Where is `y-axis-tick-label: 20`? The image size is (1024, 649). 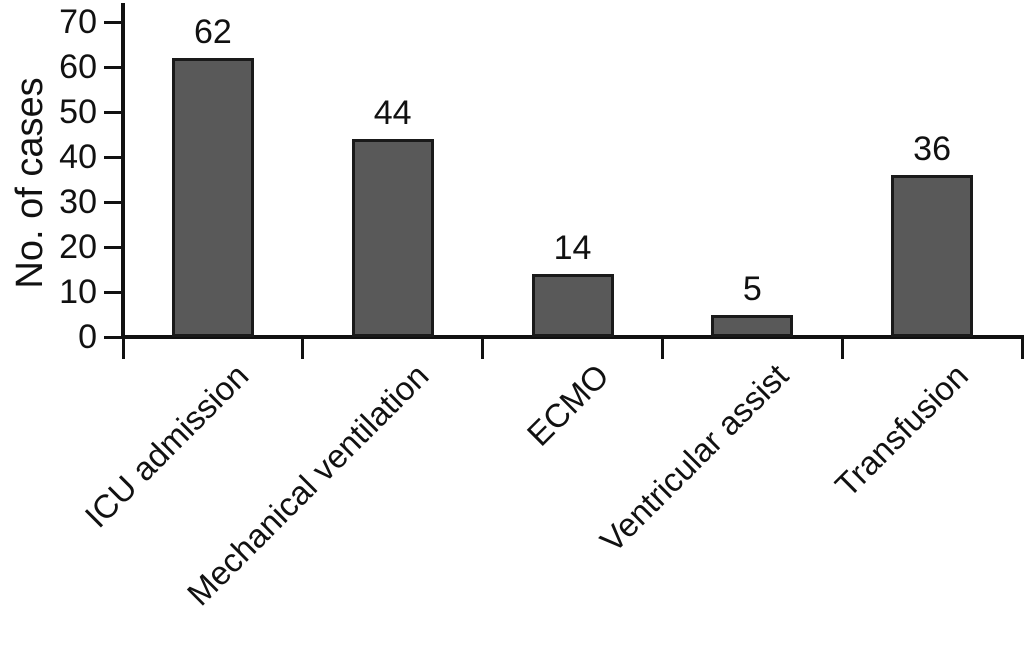
y-axis-tick-label: 20 is located at coordinates (78, 247).